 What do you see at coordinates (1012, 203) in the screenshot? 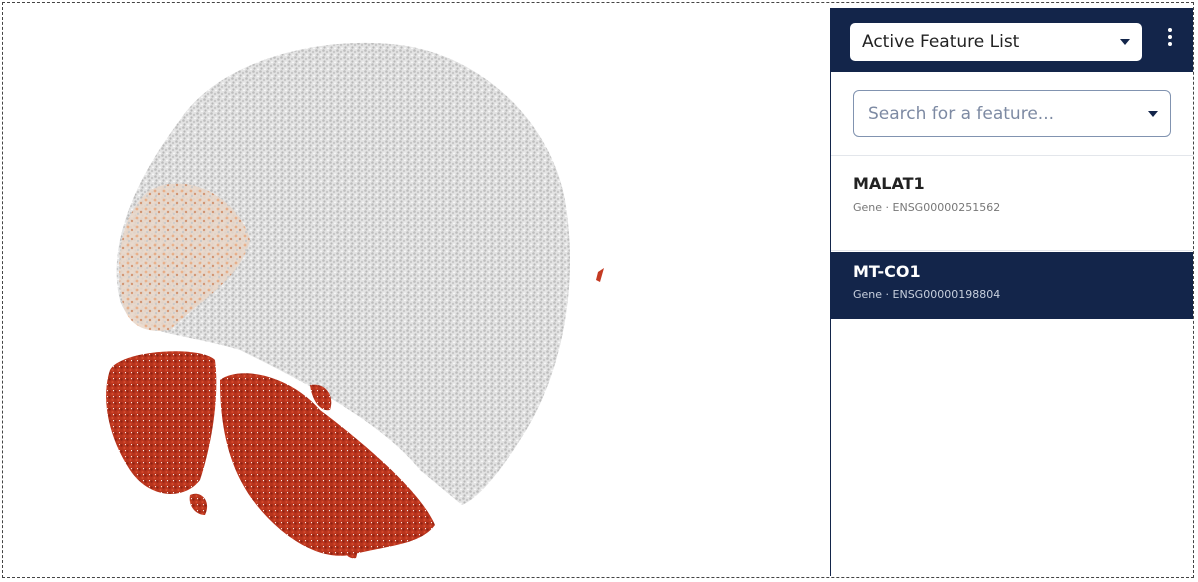
I see `feature-item: MALAT1 Gene · ENSG00000251562` at bounding box center [1012, 203].